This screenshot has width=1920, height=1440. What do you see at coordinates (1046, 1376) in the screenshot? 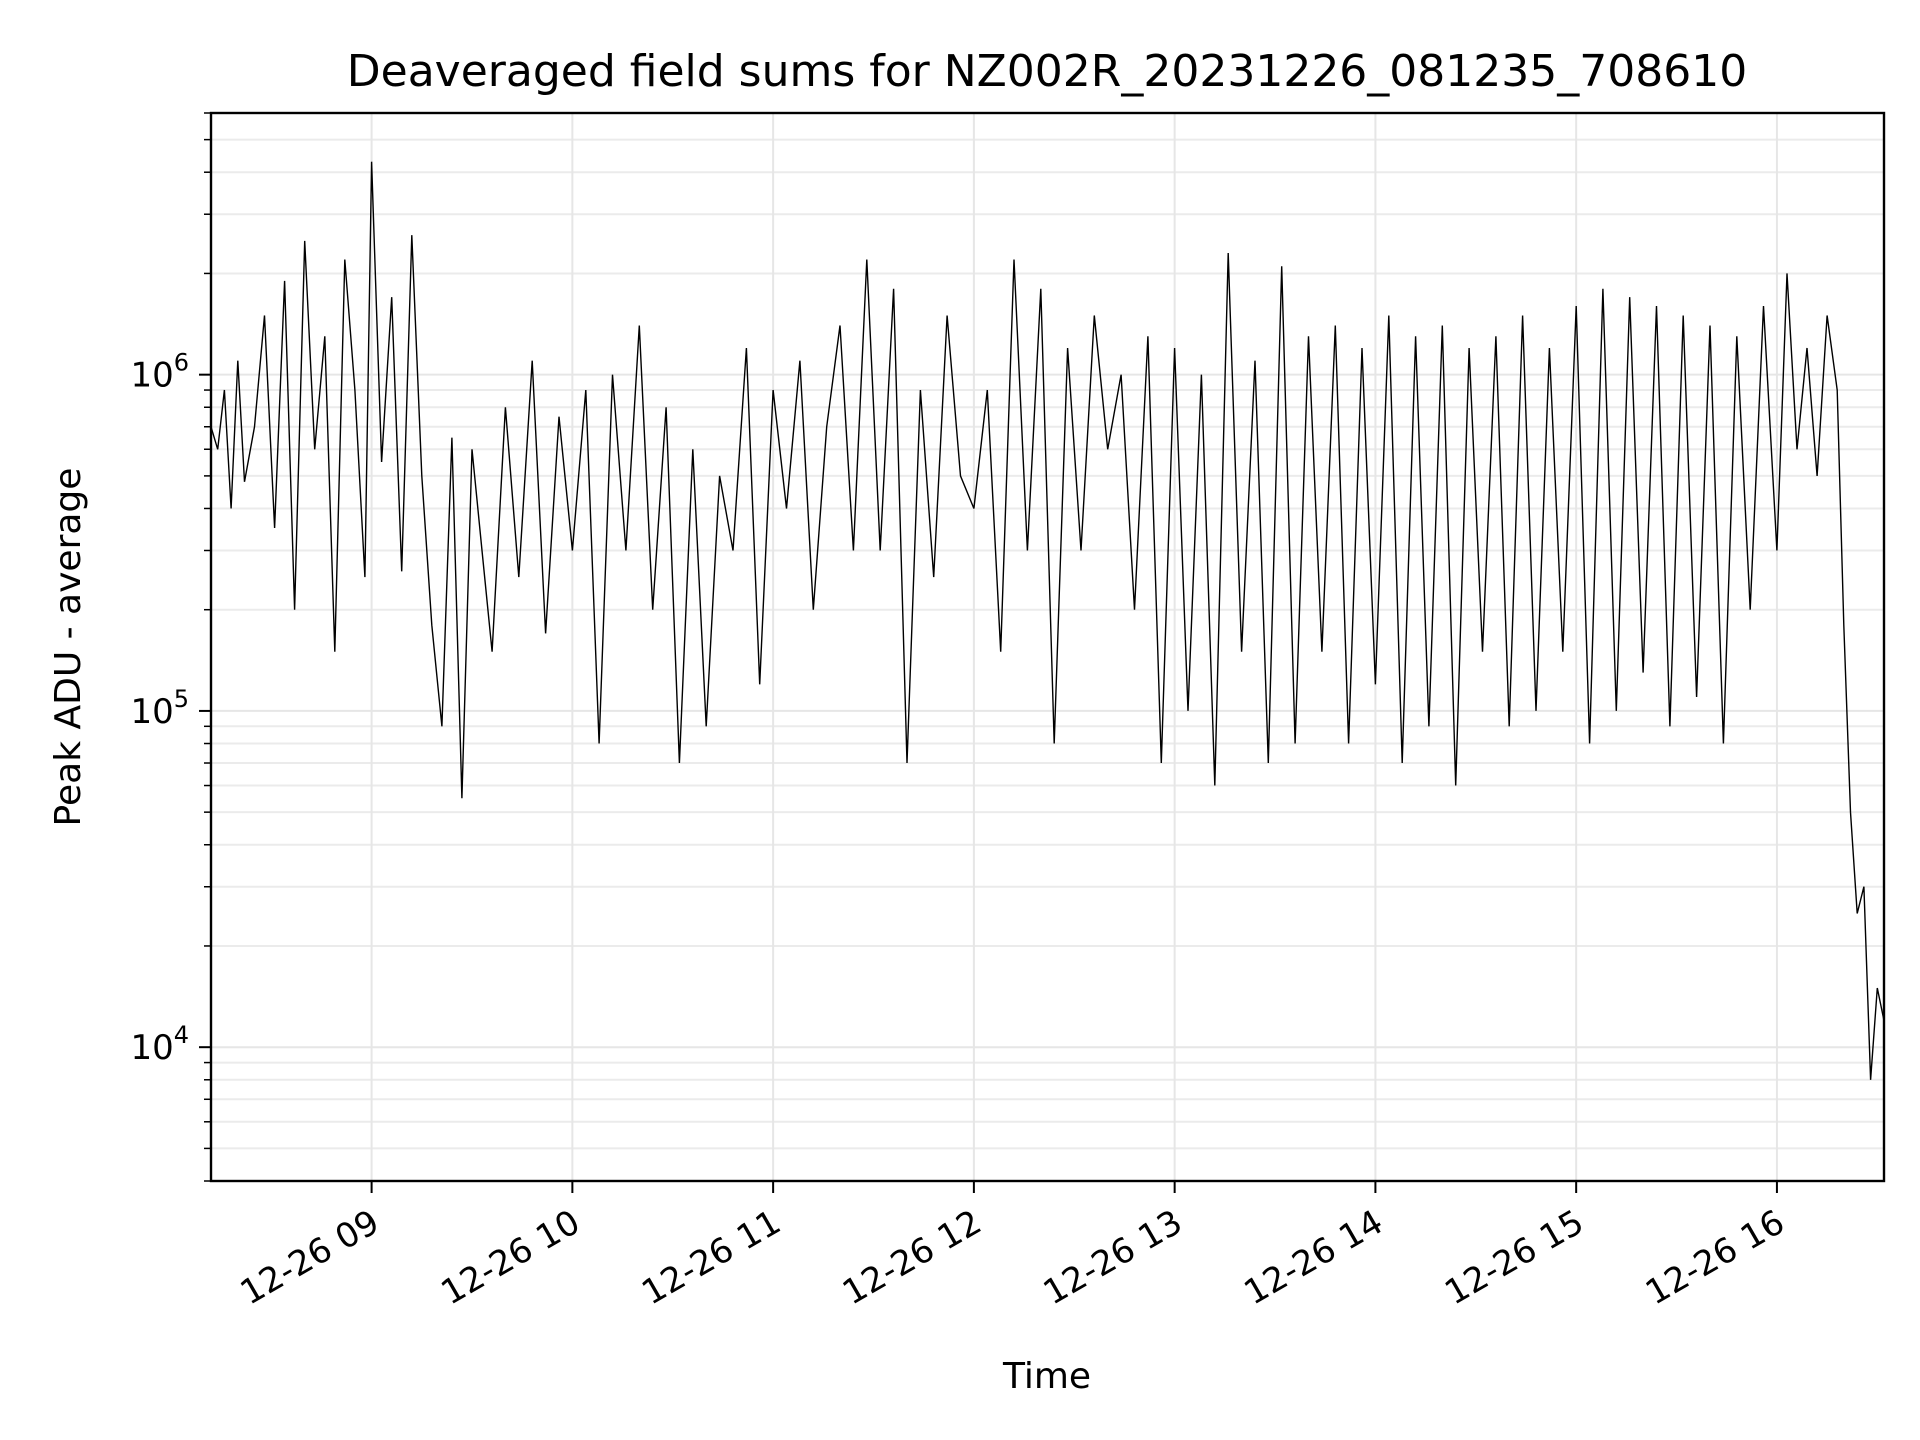
I see `x-axis-label: Time` at bounding box center [1046, 1376].